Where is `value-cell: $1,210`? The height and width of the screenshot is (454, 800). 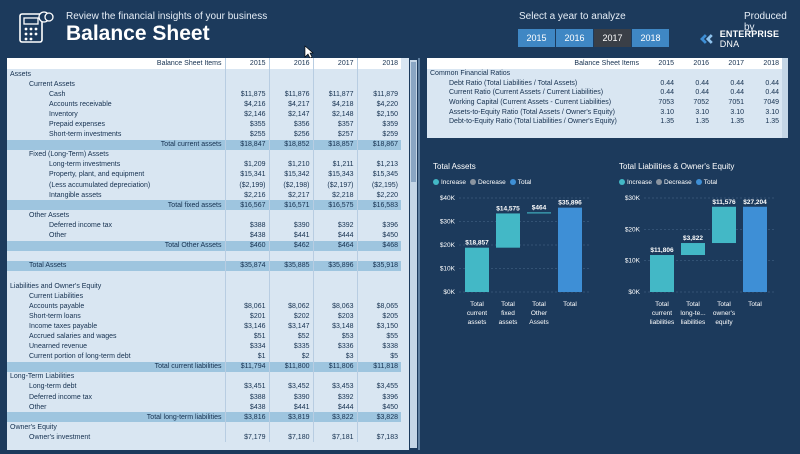 value-cell: $1,210 is located at coordinates (290, 164).